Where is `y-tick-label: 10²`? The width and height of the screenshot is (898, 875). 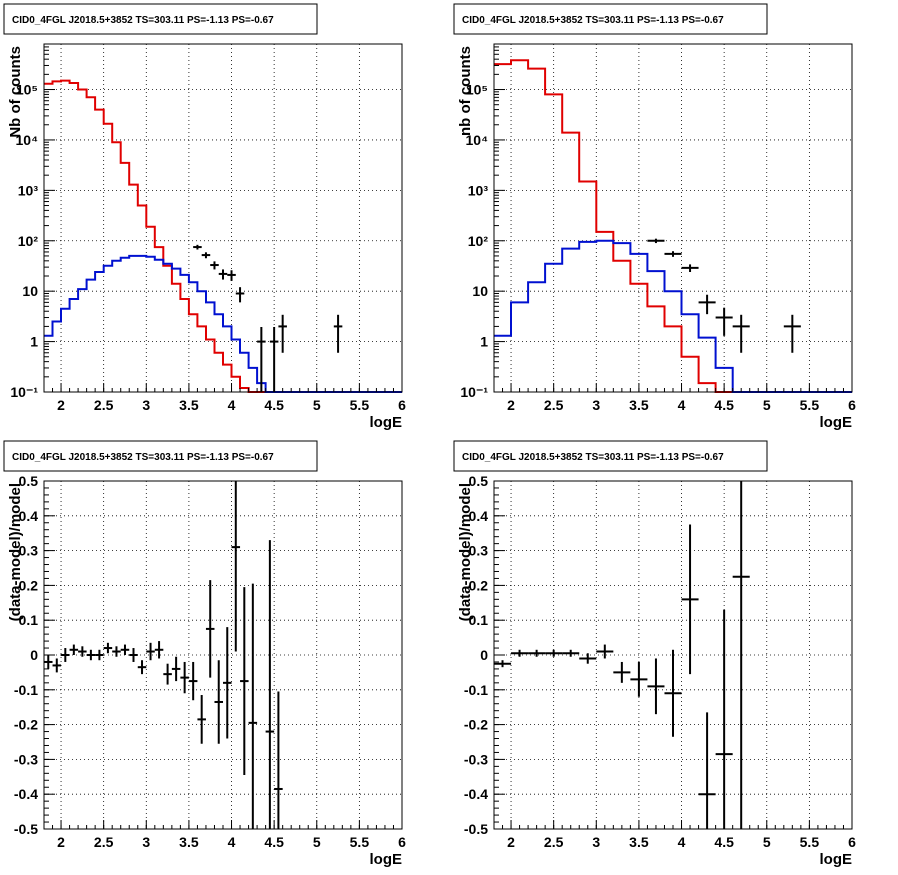 y-tick-label: 10² is located at coordinates (478, 241).